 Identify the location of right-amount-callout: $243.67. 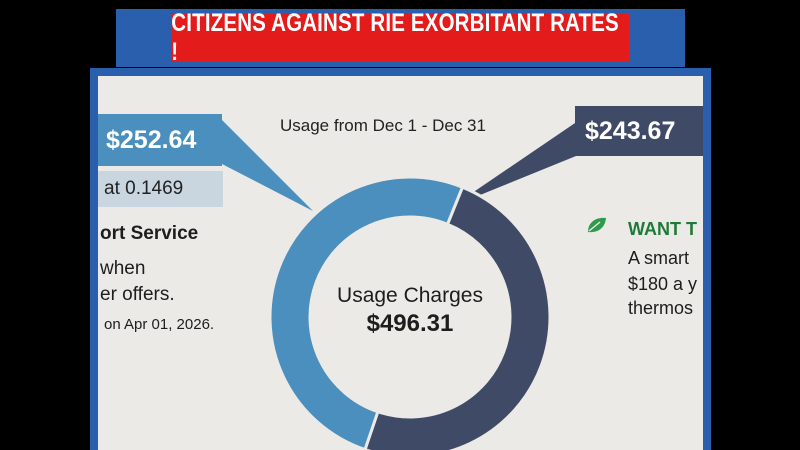
(639, 131).